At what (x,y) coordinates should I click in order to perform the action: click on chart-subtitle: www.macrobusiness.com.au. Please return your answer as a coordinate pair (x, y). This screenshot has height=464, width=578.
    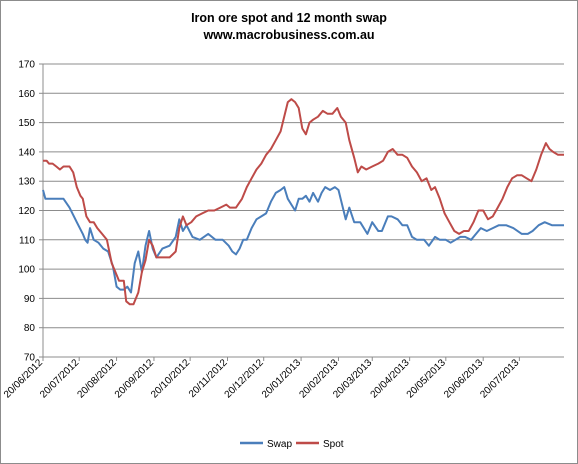
    Looking at the image, I should click on (288, 35).